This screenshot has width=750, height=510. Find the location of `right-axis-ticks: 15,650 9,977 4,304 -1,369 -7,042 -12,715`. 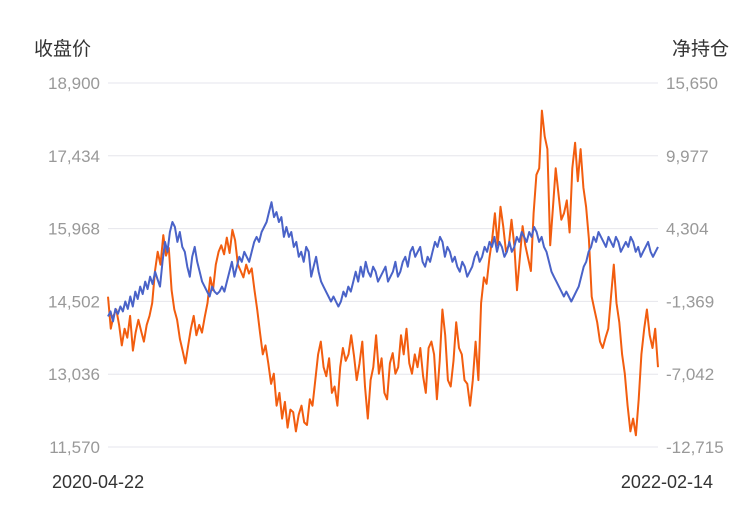

right-axis-ticks: 15,650 9,977 4,304 -1,369 -7,042 -12,715 is located at coordinates (695, 265).